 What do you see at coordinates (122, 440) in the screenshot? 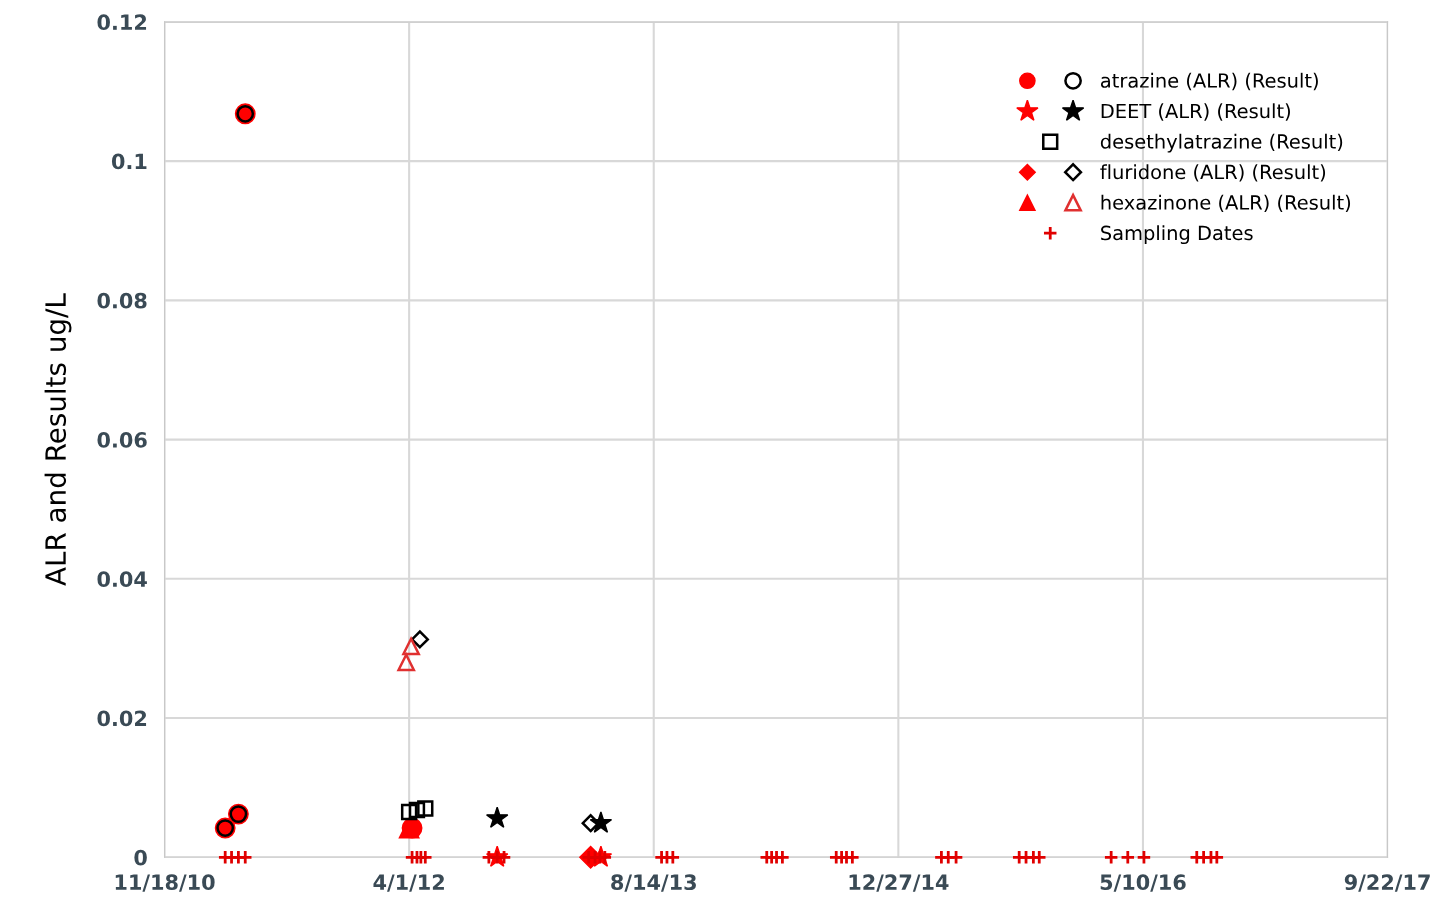
I see `y-tick-label: 0.06` at bounding box center [122, 440].